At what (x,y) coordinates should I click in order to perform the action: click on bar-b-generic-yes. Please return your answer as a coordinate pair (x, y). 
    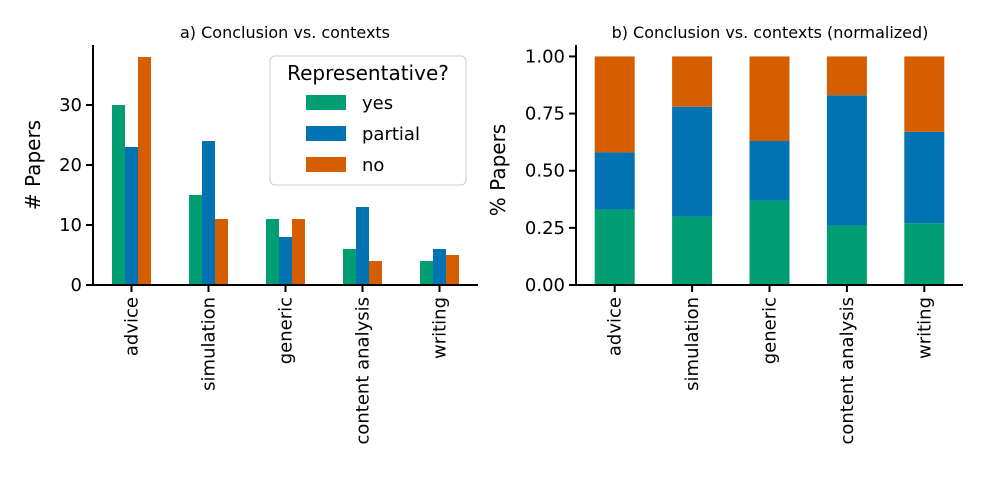
    Looking at the image, I should click on (769, 242).